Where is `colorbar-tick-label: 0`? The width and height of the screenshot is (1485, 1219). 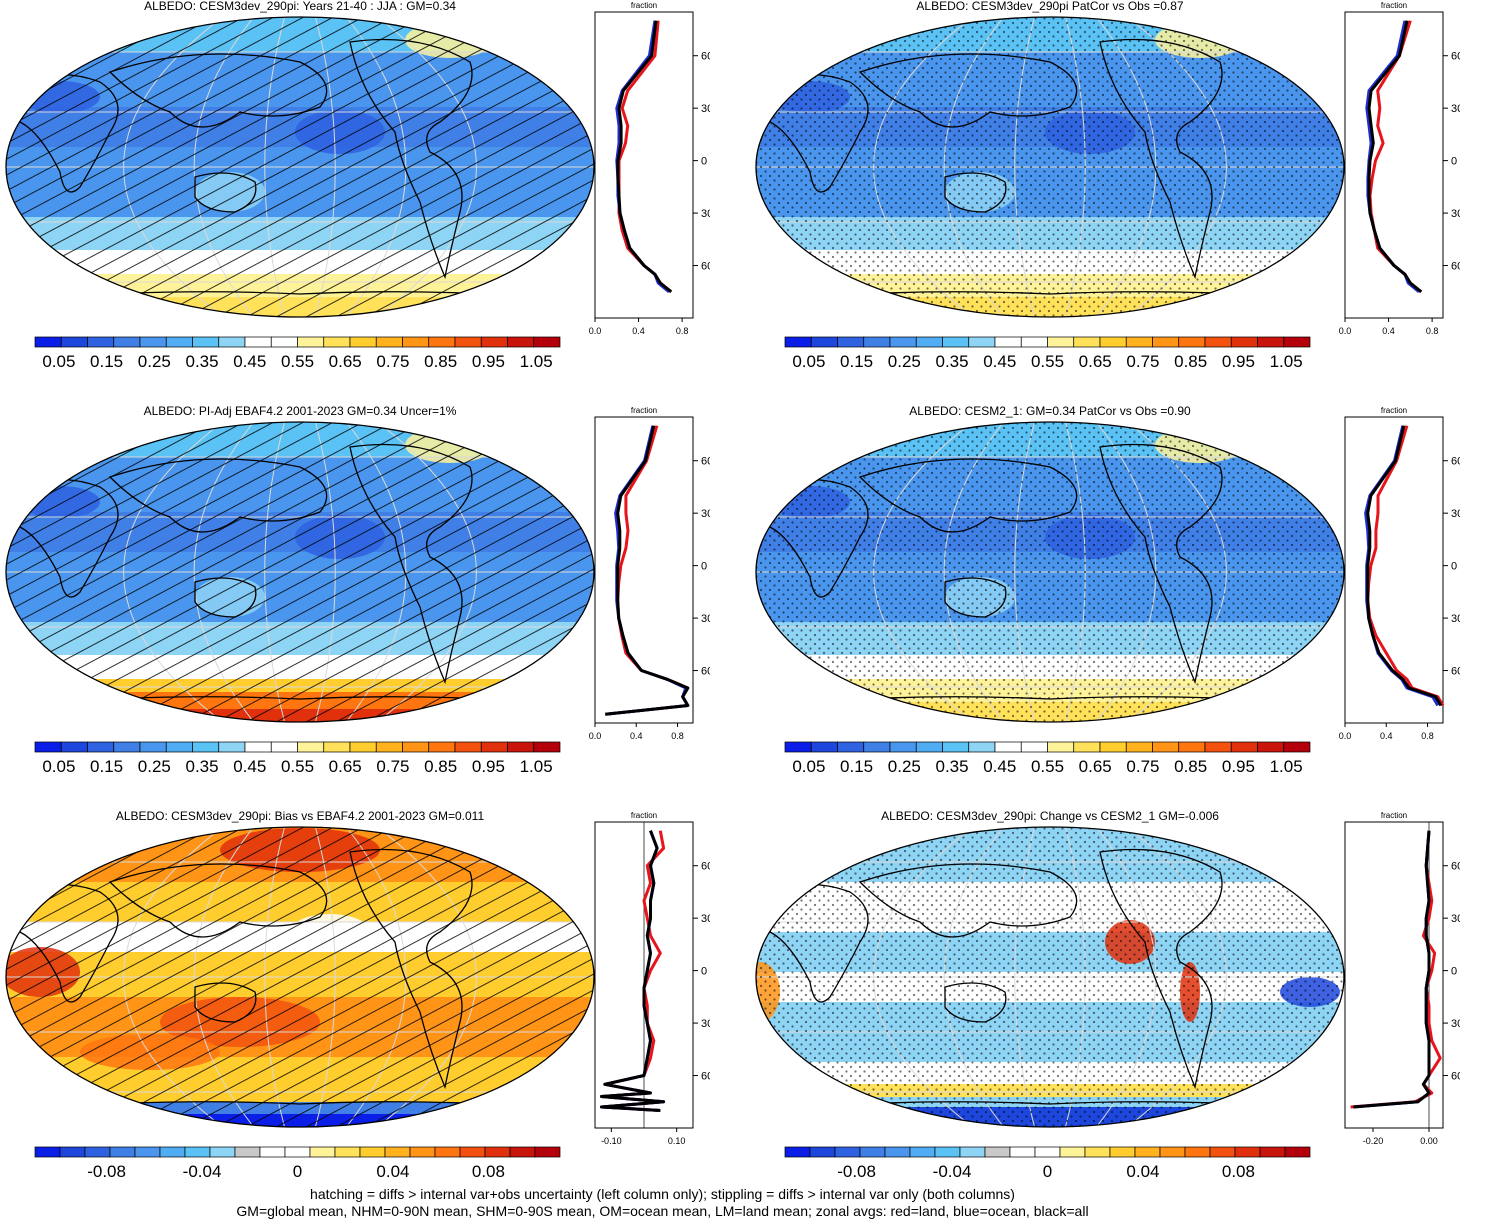 colorbar-tick-label: 0 is located at coordinates (297, 1171).